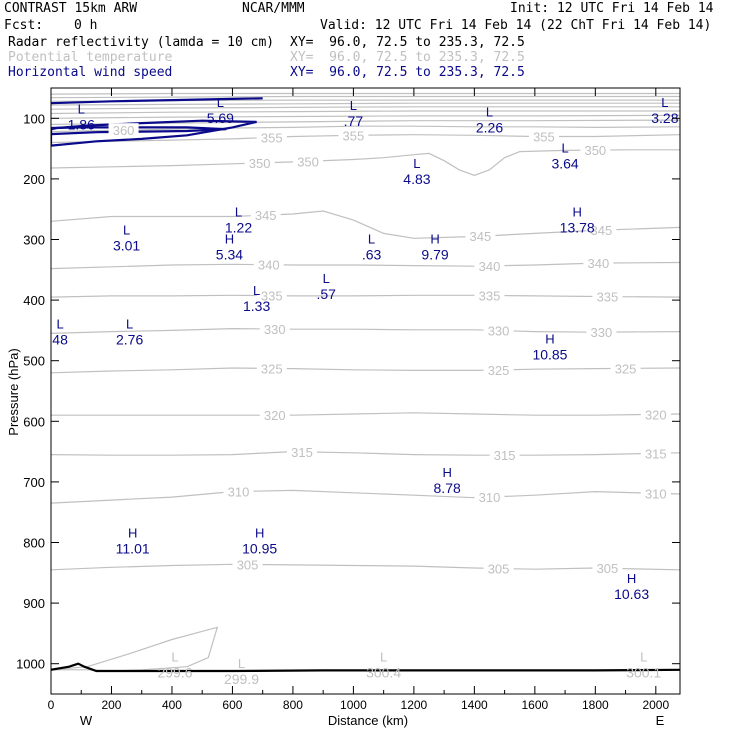  Describe the element at coordinates (13, 391) in the screenshot. I see `y-axis-title: Pressure (hPa)` at that location.